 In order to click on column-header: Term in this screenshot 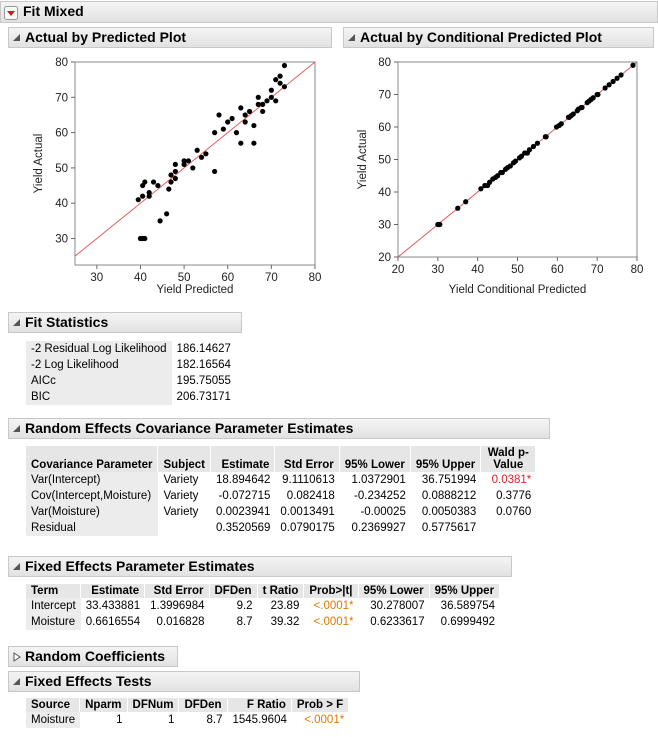, I will do `click(53, 591)`.